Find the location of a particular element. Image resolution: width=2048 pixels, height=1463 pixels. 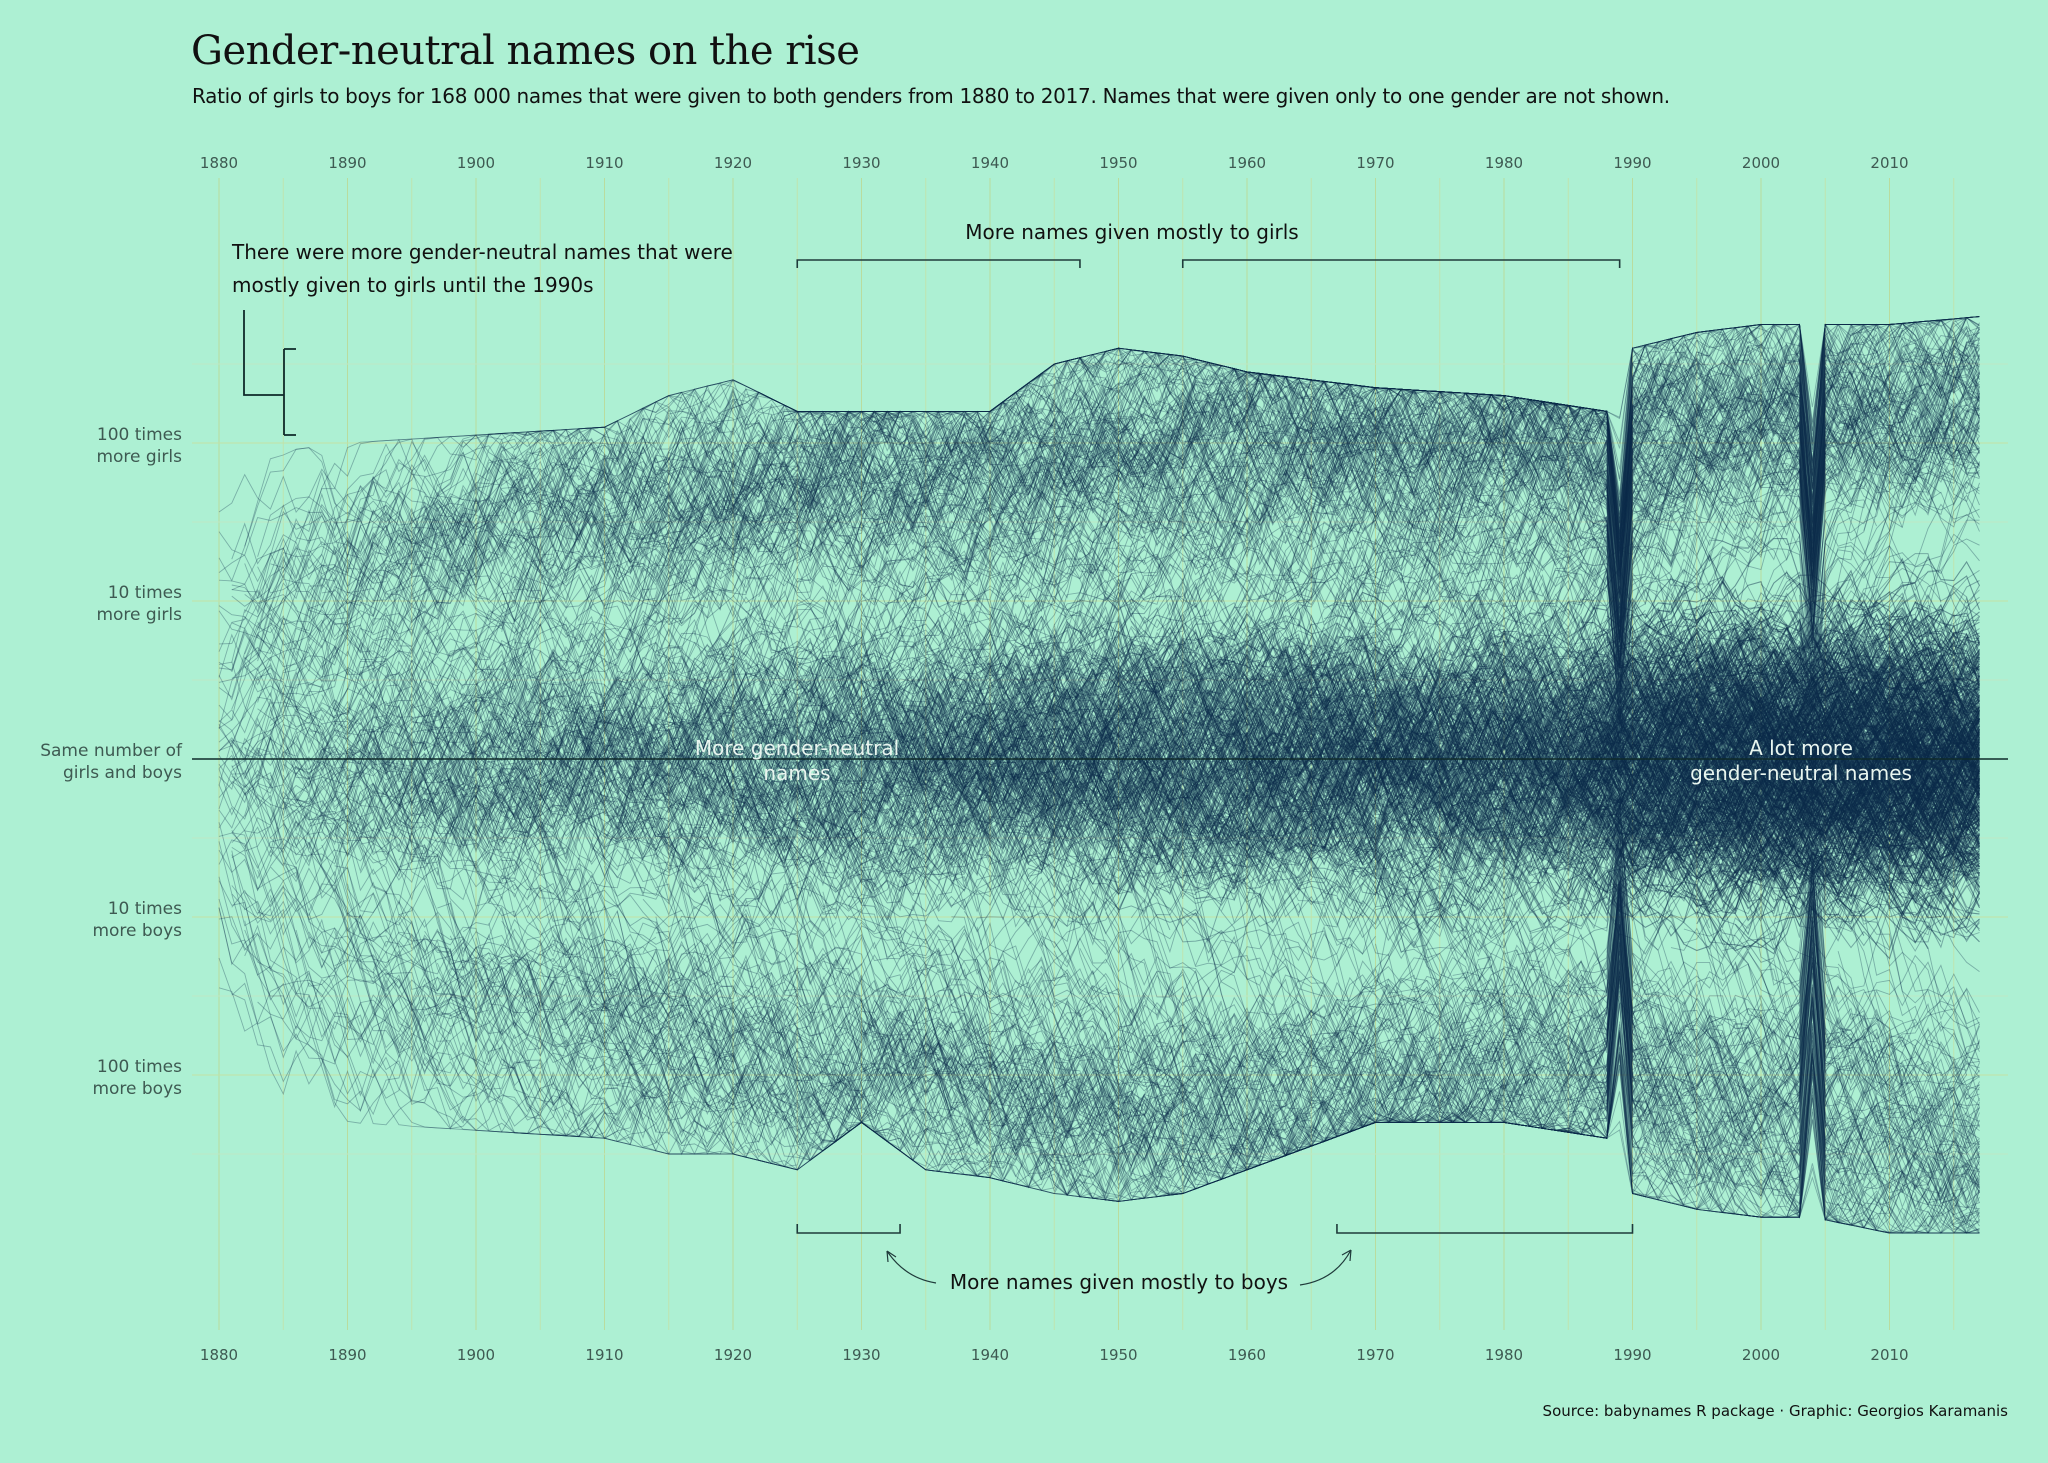

x-tick-label-bottom: 1970 is located at coordinates (1375, 1355).